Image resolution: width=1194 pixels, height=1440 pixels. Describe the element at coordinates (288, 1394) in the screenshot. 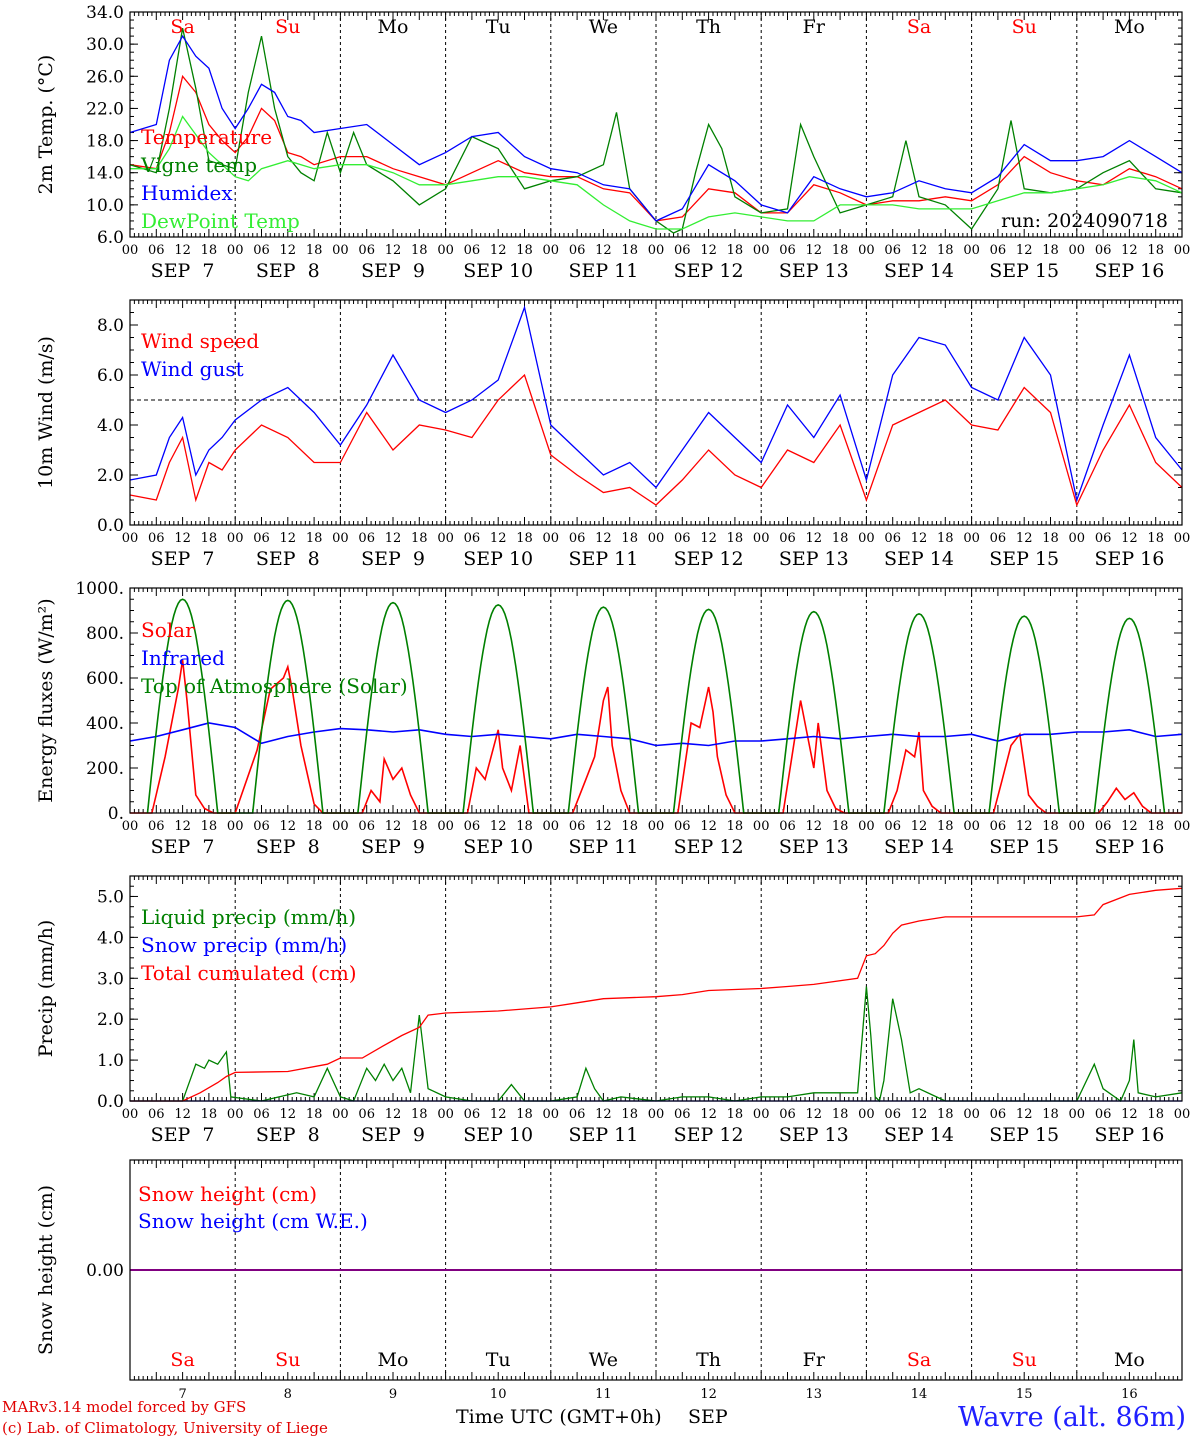

I see `day-number-label: 8` at that location.